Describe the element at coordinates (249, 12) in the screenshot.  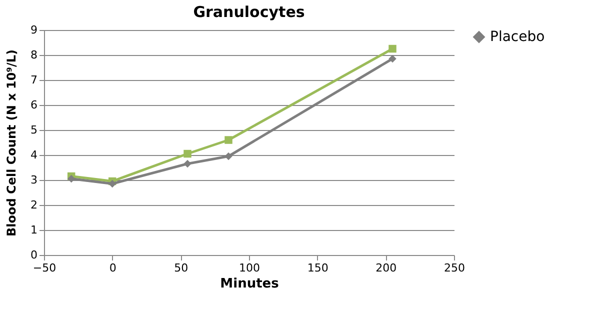
I see `chart-title: Granulocytes` at that location.